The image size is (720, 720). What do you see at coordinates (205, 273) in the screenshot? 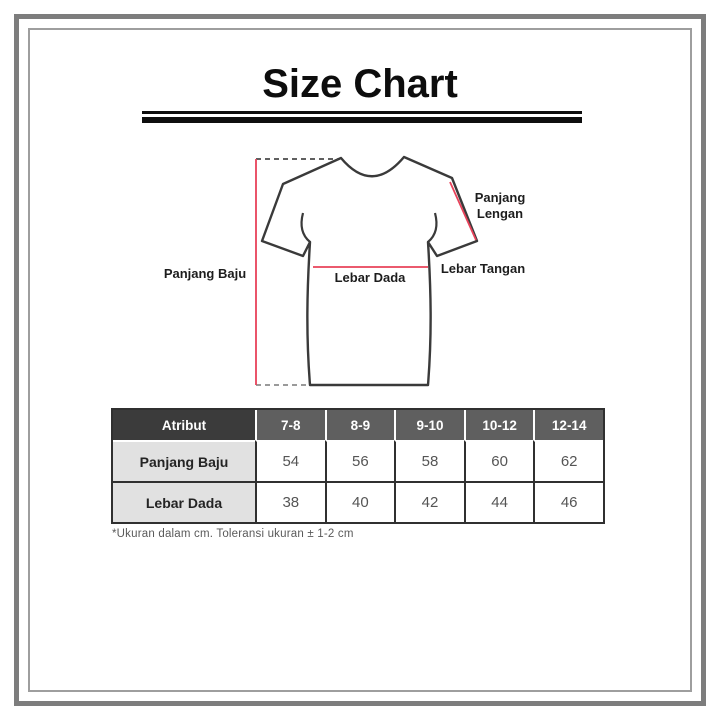
I see `label-panjang-baju: Panjang Baju` at bounding box center [205, 273].